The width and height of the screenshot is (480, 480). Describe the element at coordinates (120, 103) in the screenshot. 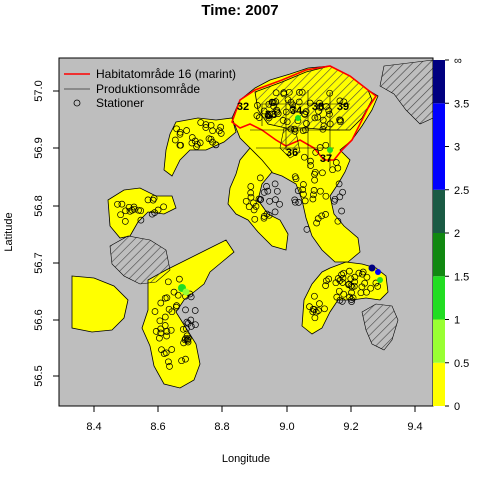

I see `legend-station-label: Stationer` at that location.